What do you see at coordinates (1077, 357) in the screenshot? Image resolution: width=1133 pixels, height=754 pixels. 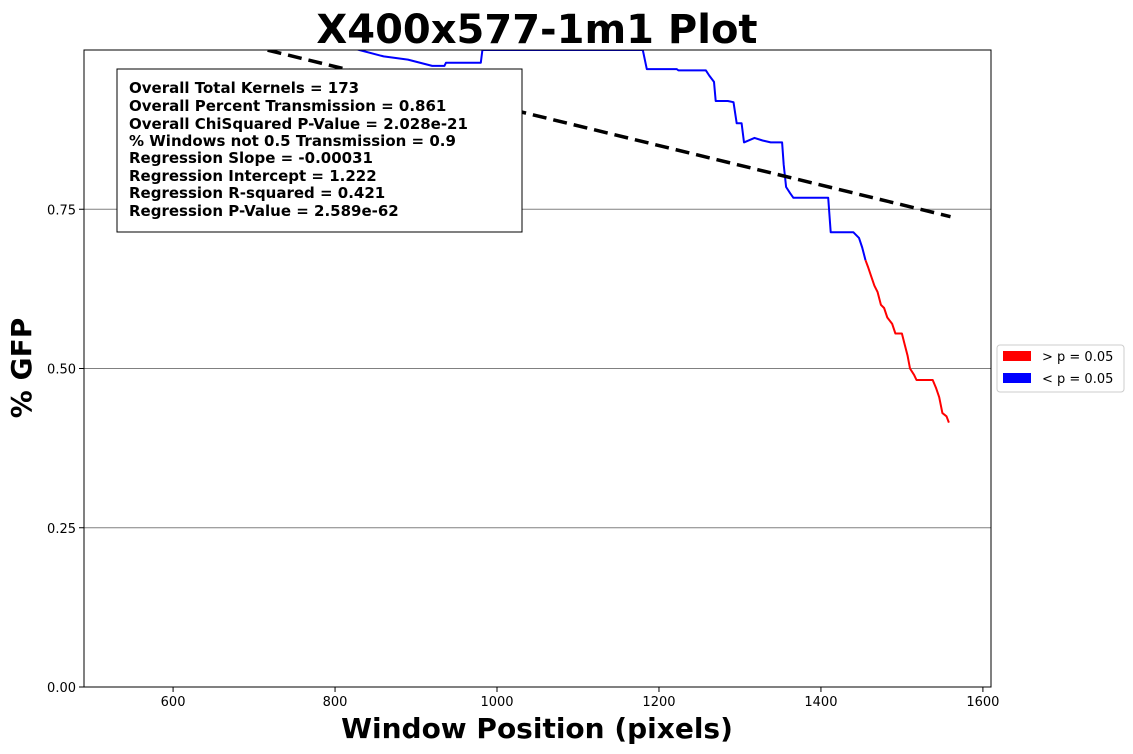 I see `legend-label: > p = 0.05` at bounding box center [1077, 357].